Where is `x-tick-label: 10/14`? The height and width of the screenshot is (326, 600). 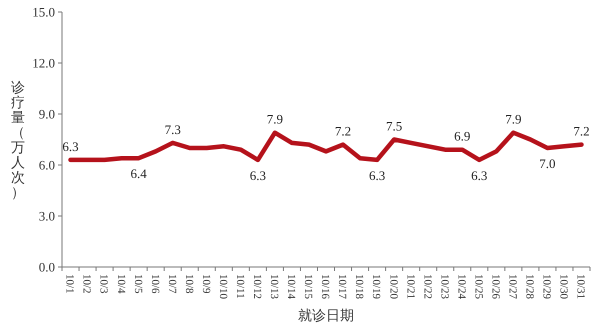 x-tick-label: 10/14 is located at coordinates (291, 287).